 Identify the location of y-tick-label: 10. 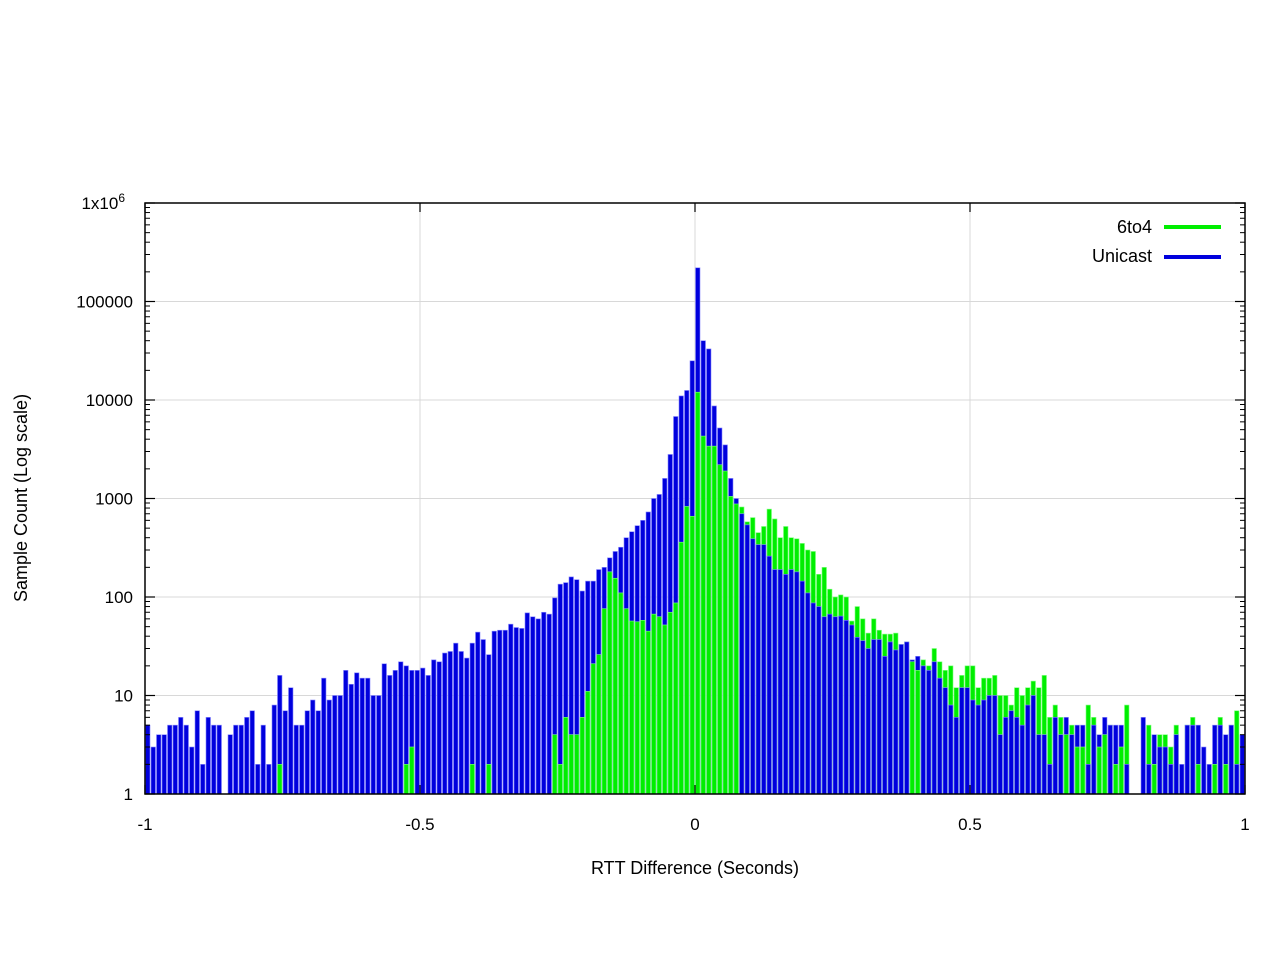
(123, 696).